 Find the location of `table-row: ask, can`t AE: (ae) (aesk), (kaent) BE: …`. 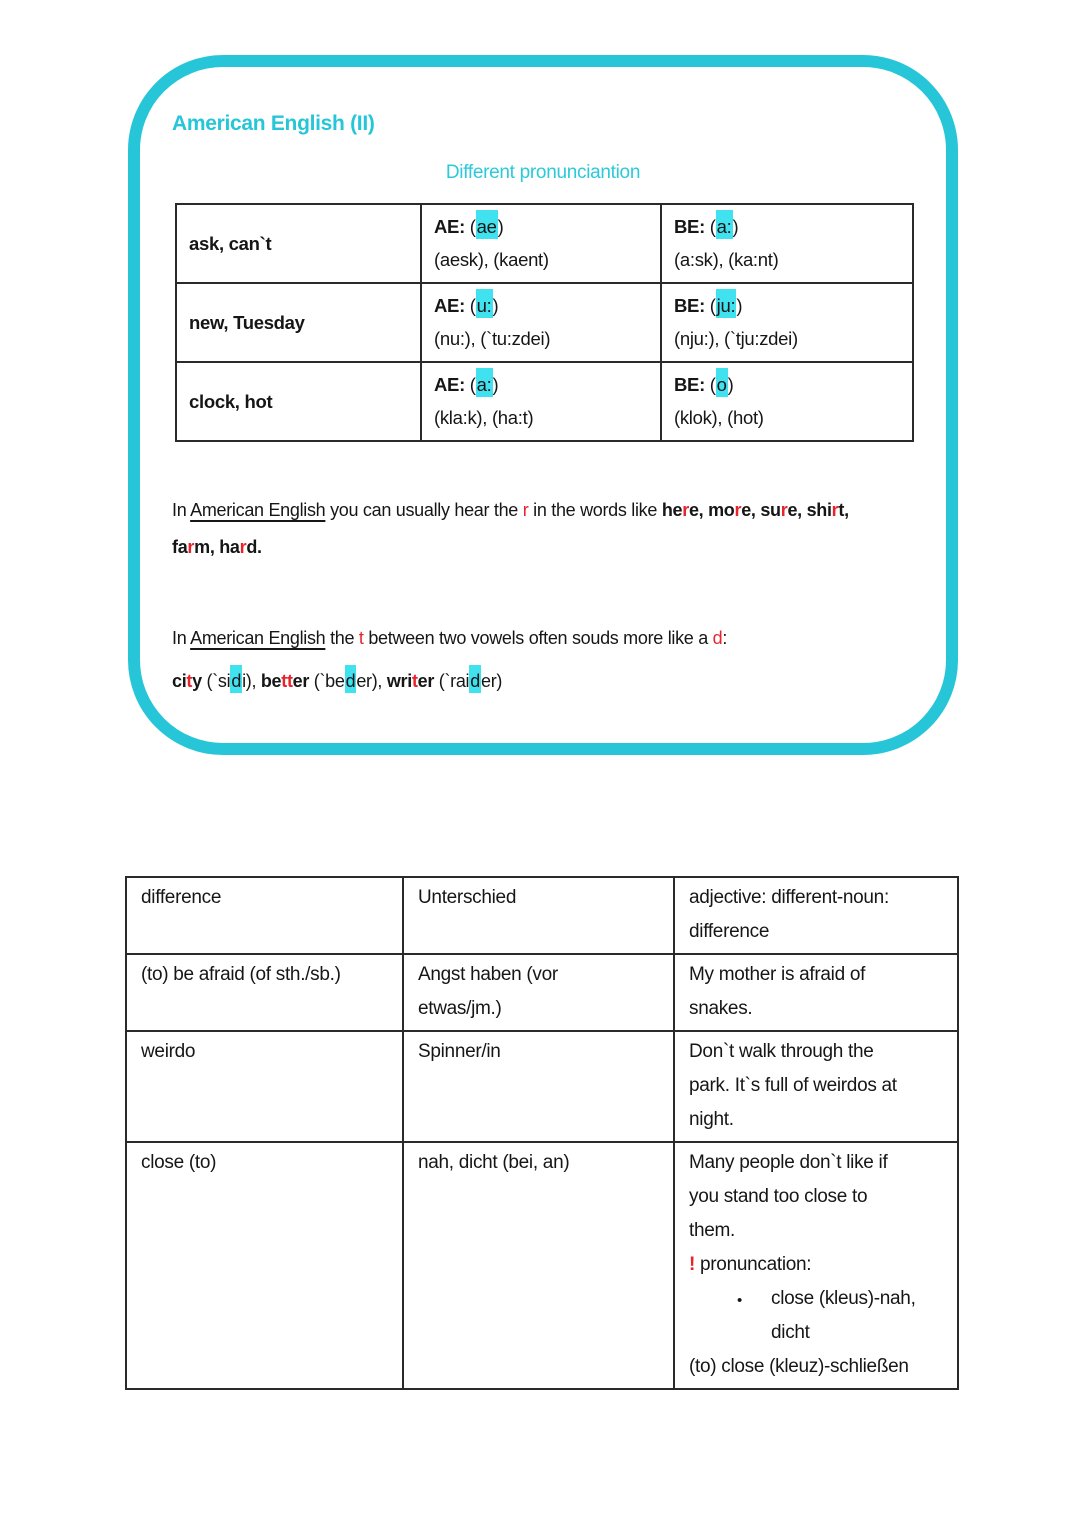

table-row: ask, can`t AE: (ae) (aesk), (kaent) BE: … is located at coordinates (544, 243).